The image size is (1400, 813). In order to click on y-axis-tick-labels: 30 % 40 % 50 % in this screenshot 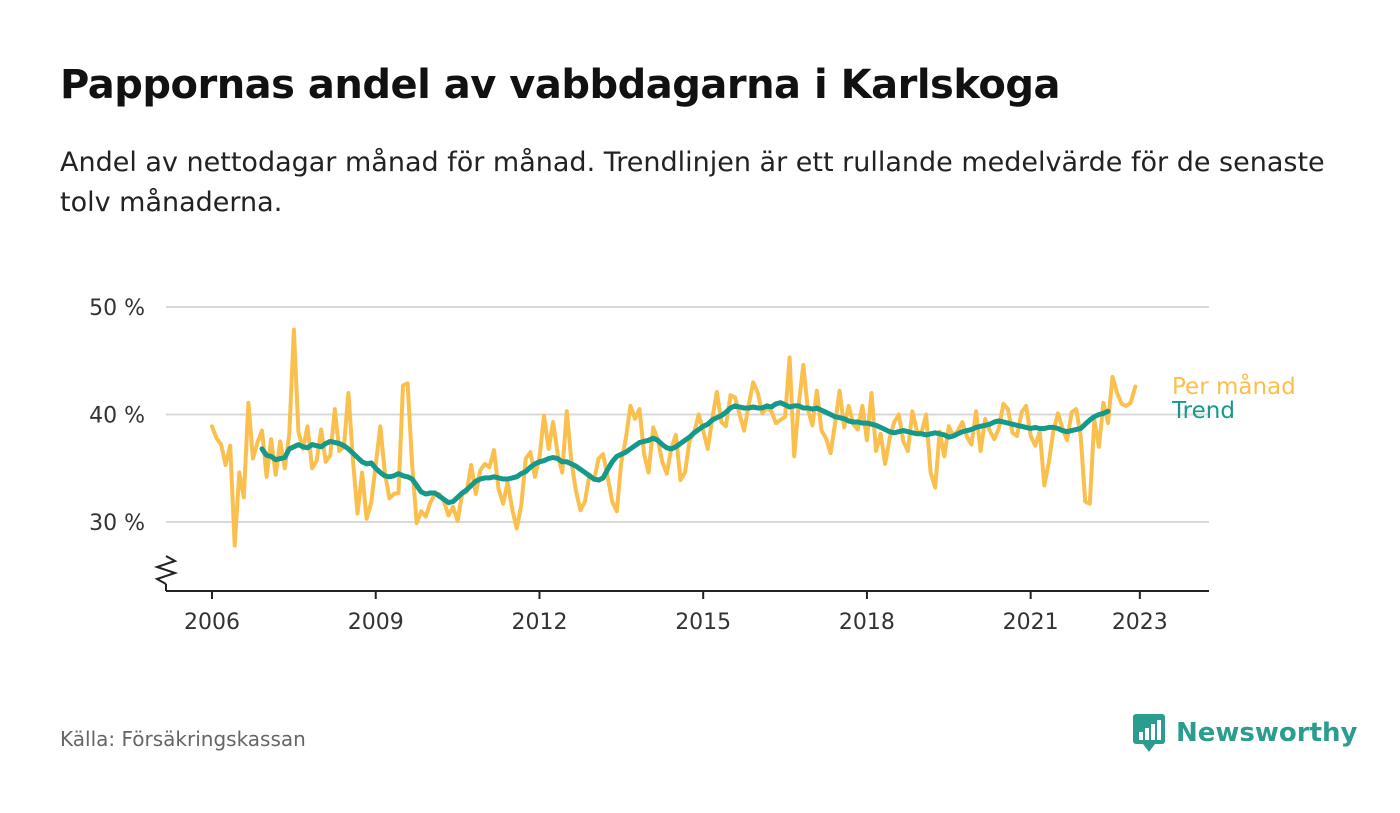, I will do `click(117, 416)`.